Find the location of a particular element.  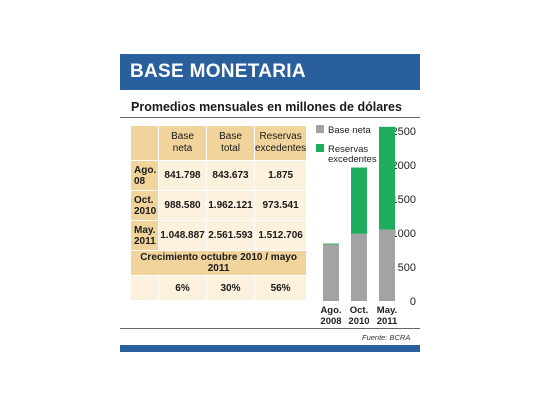

table-cell: 841.798 is located at coordinates (182, 175).